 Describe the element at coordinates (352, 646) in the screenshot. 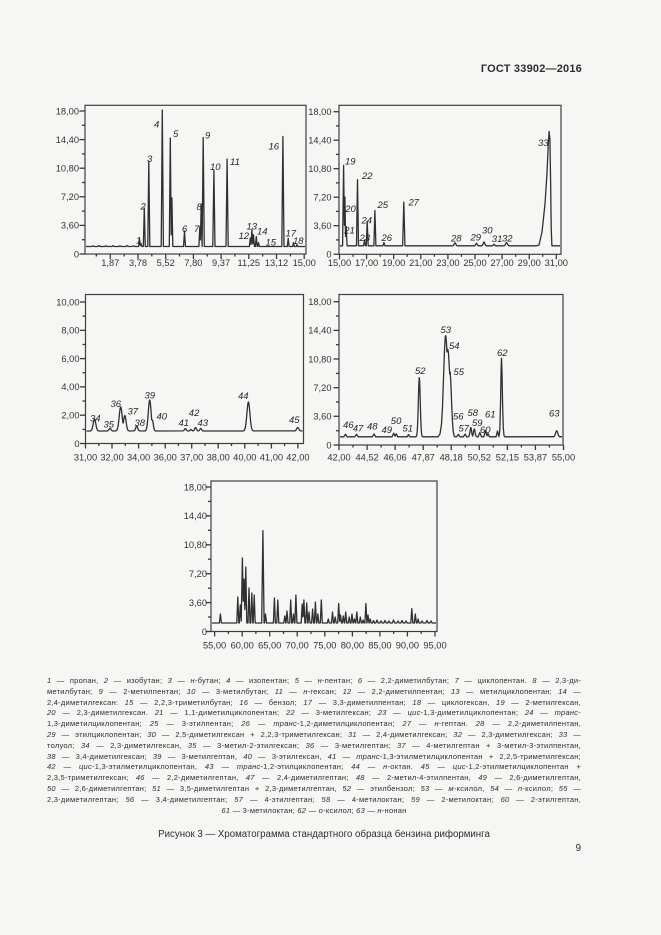

I see `svg-text: 80,00` at that location.